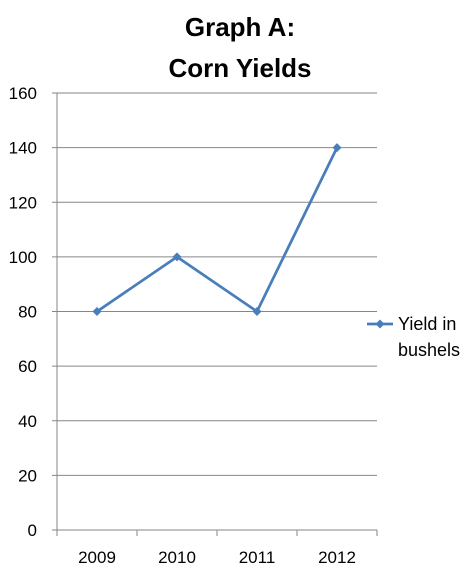  I want to click on y-tick-label-120: 120, so click(23, 202).